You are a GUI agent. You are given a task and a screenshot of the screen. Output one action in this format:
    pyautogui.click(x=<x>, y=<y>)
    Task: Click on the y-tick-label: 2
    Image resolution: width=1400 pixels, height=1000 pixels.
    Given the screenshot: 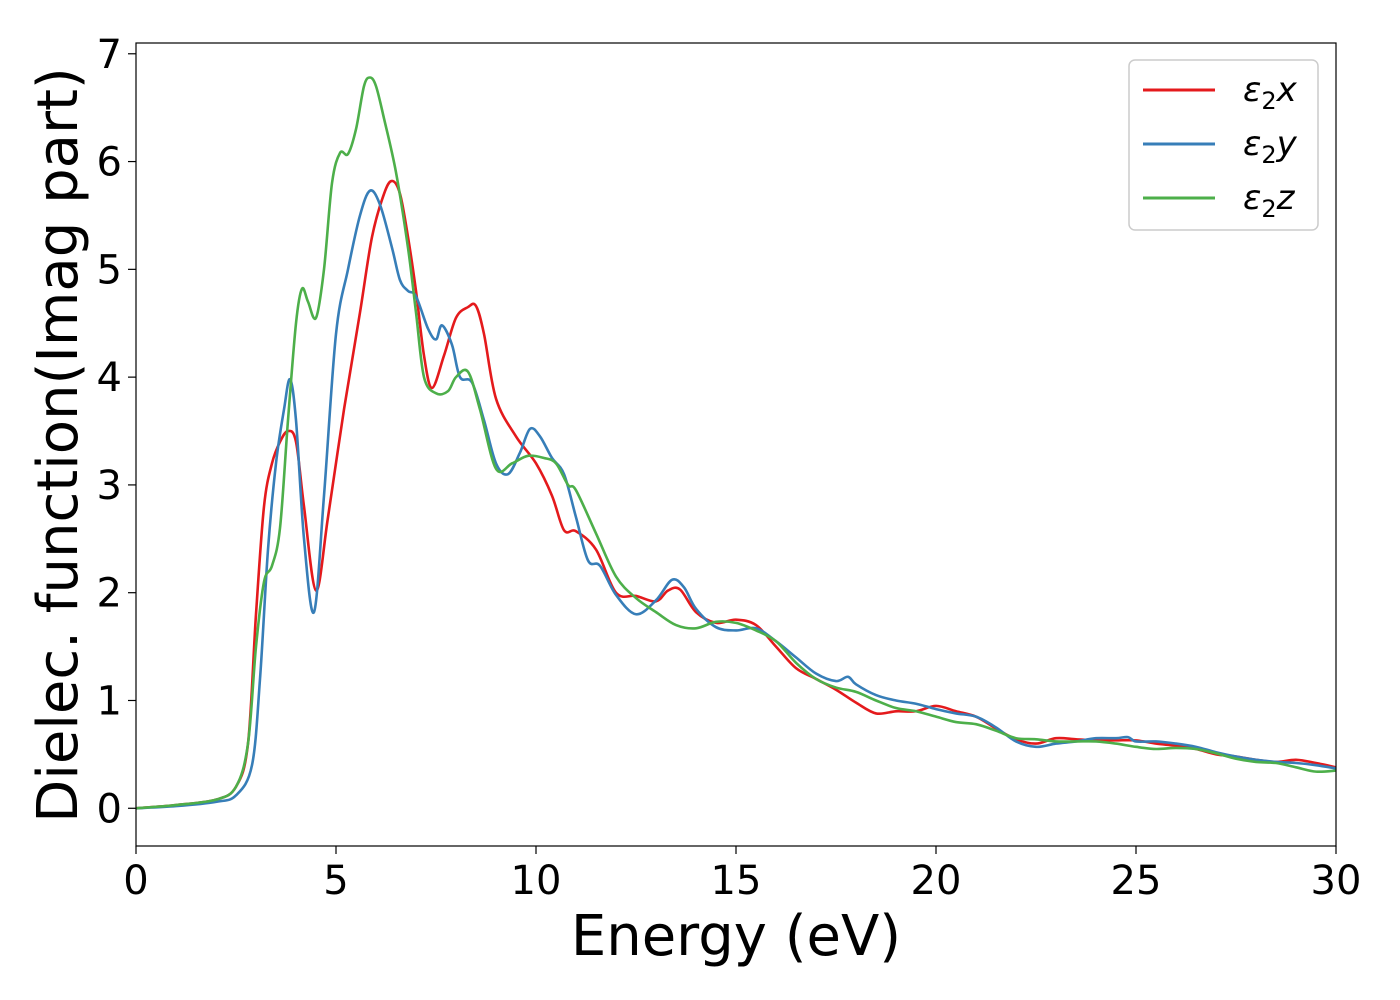 What is the action you would take?
    pyautogui.click(x=109, y=594)
    